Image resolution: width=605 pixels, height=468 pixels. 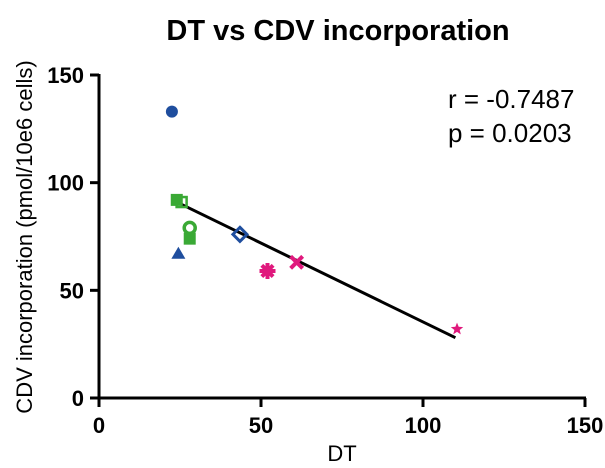 What do you see at coordinates (65, 75) in the screenshot?
I see `y-tick-label: 150` at bounding box center [65, 75].